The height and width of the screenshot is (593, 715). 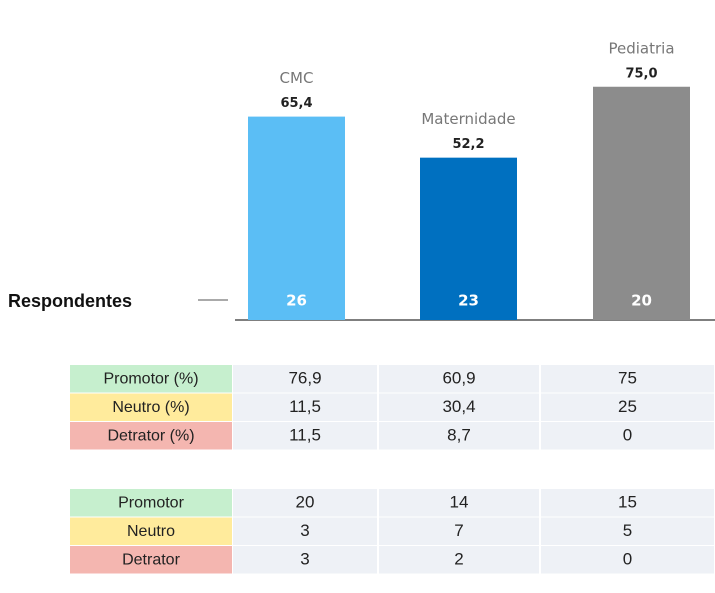 I want to click on cell-value: 8,7, so click(x=459, y=435).